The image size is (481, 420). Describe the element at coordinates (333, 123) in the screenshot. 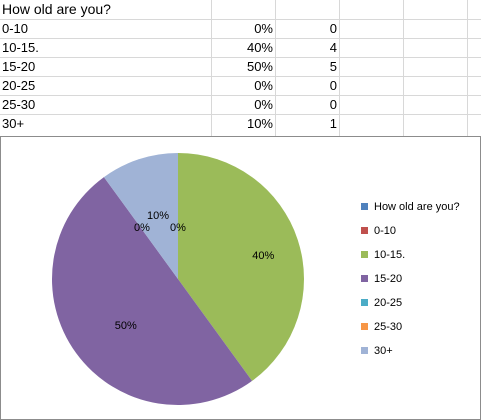

I see `count-cell: 1` at that location.